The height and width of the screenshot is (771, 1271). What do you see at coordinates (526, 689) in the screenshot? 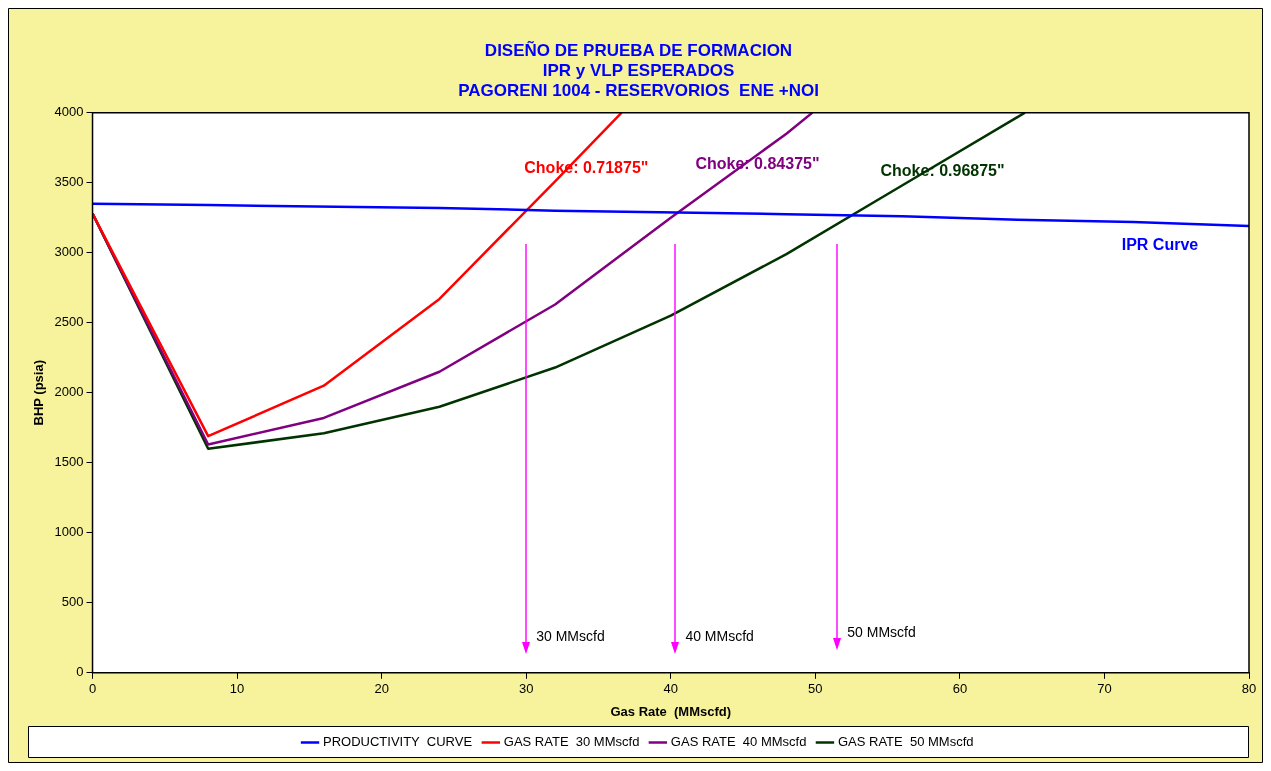
I see `x-tick-label: 30` at bounding box center [526, 689].